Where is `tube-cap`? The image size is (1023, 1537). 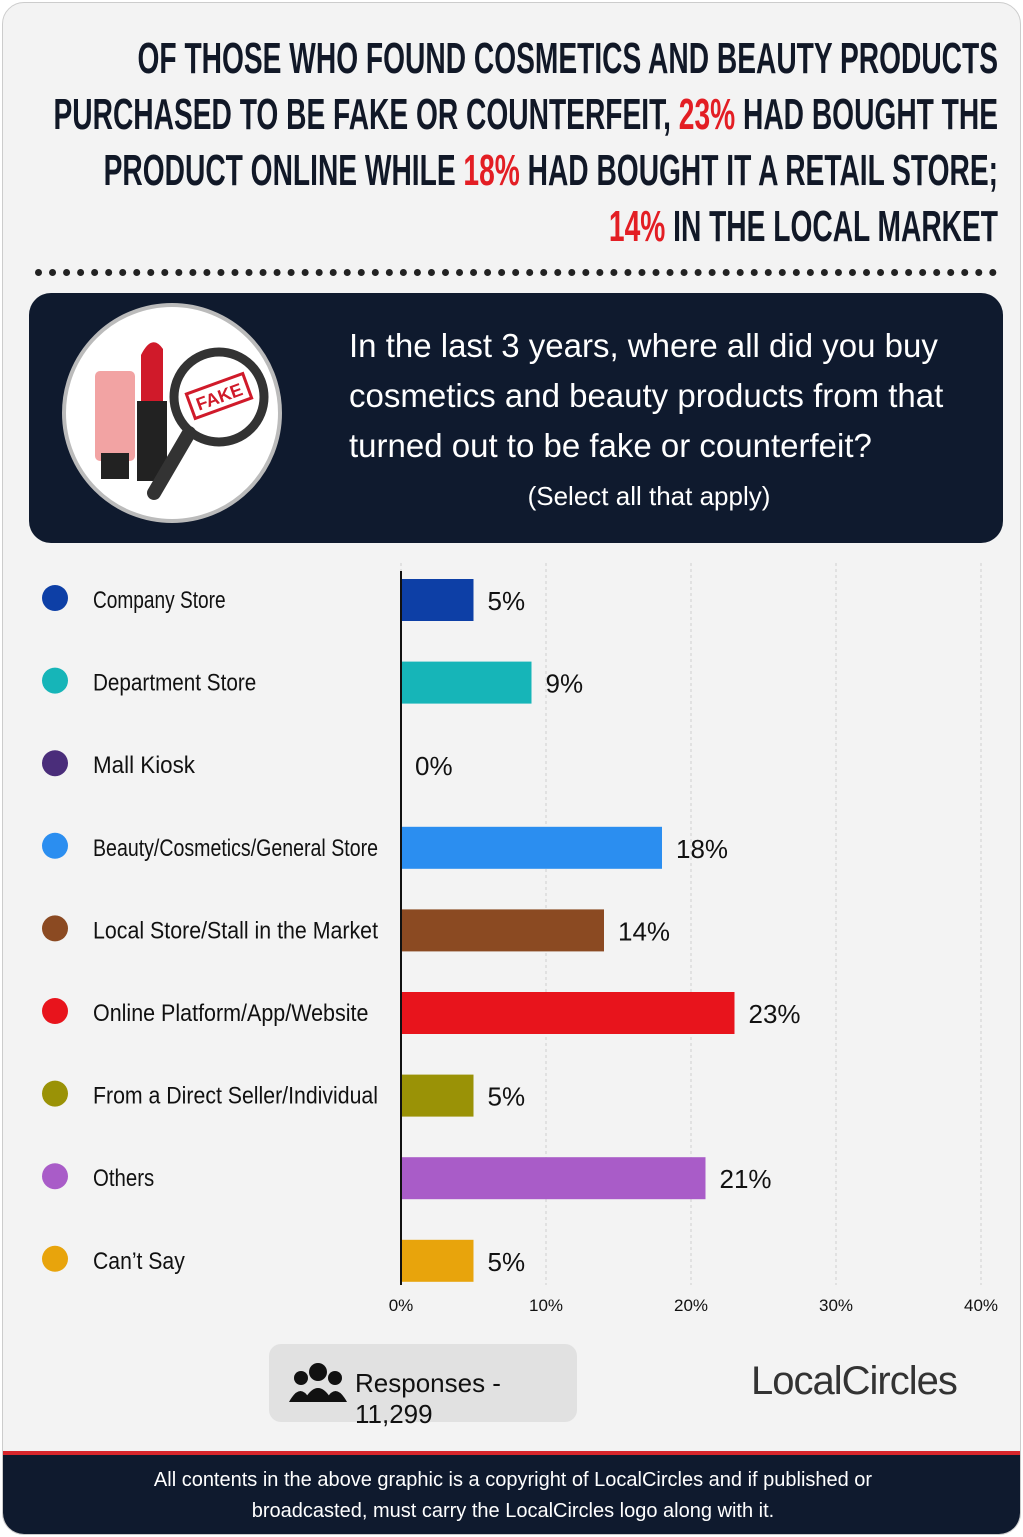
tube-cap is located at coordinates (115, 466).